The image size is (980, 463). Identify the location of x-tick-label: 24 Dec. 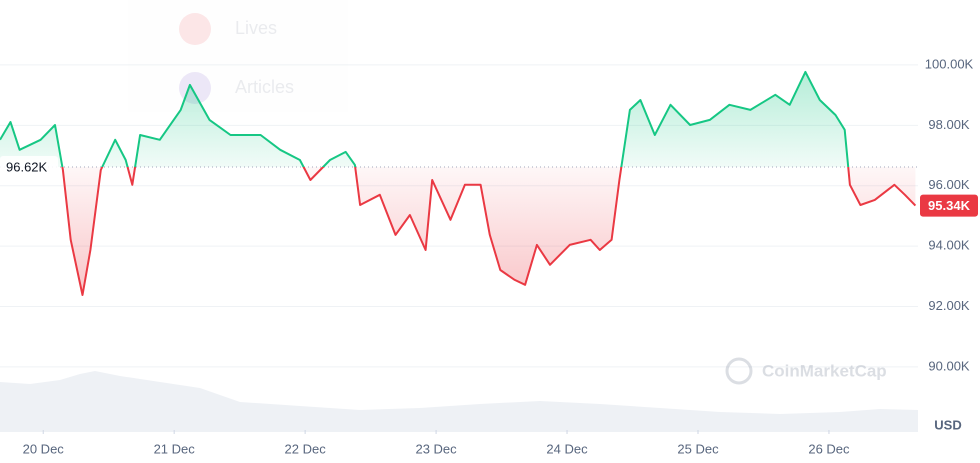
(567, 448).